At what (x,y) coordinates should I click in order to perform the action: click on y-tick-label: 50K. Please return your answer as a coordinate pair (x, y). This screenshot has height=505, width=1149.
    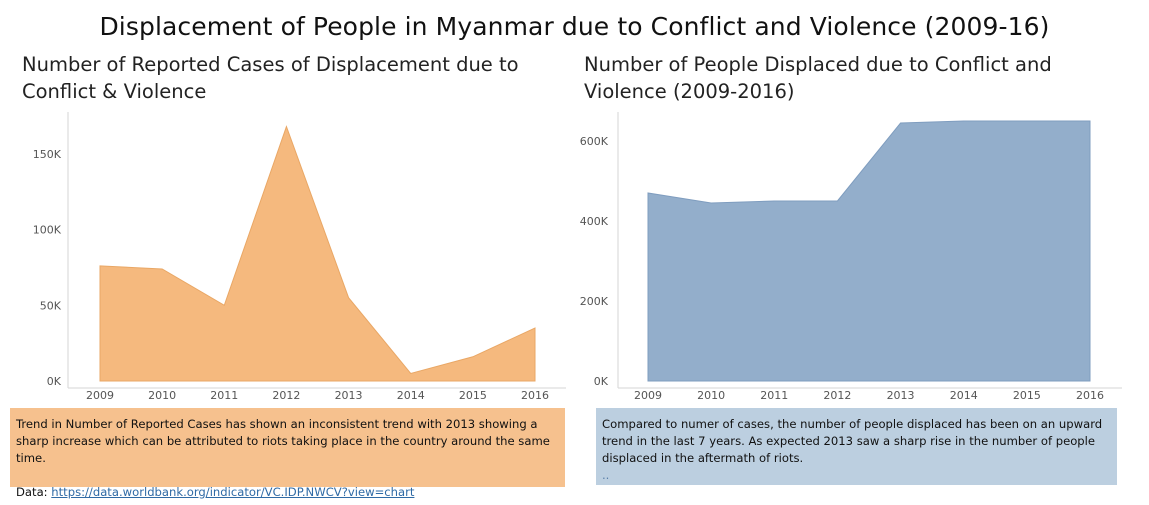
    Looking at the image, I should click on (51, 305).